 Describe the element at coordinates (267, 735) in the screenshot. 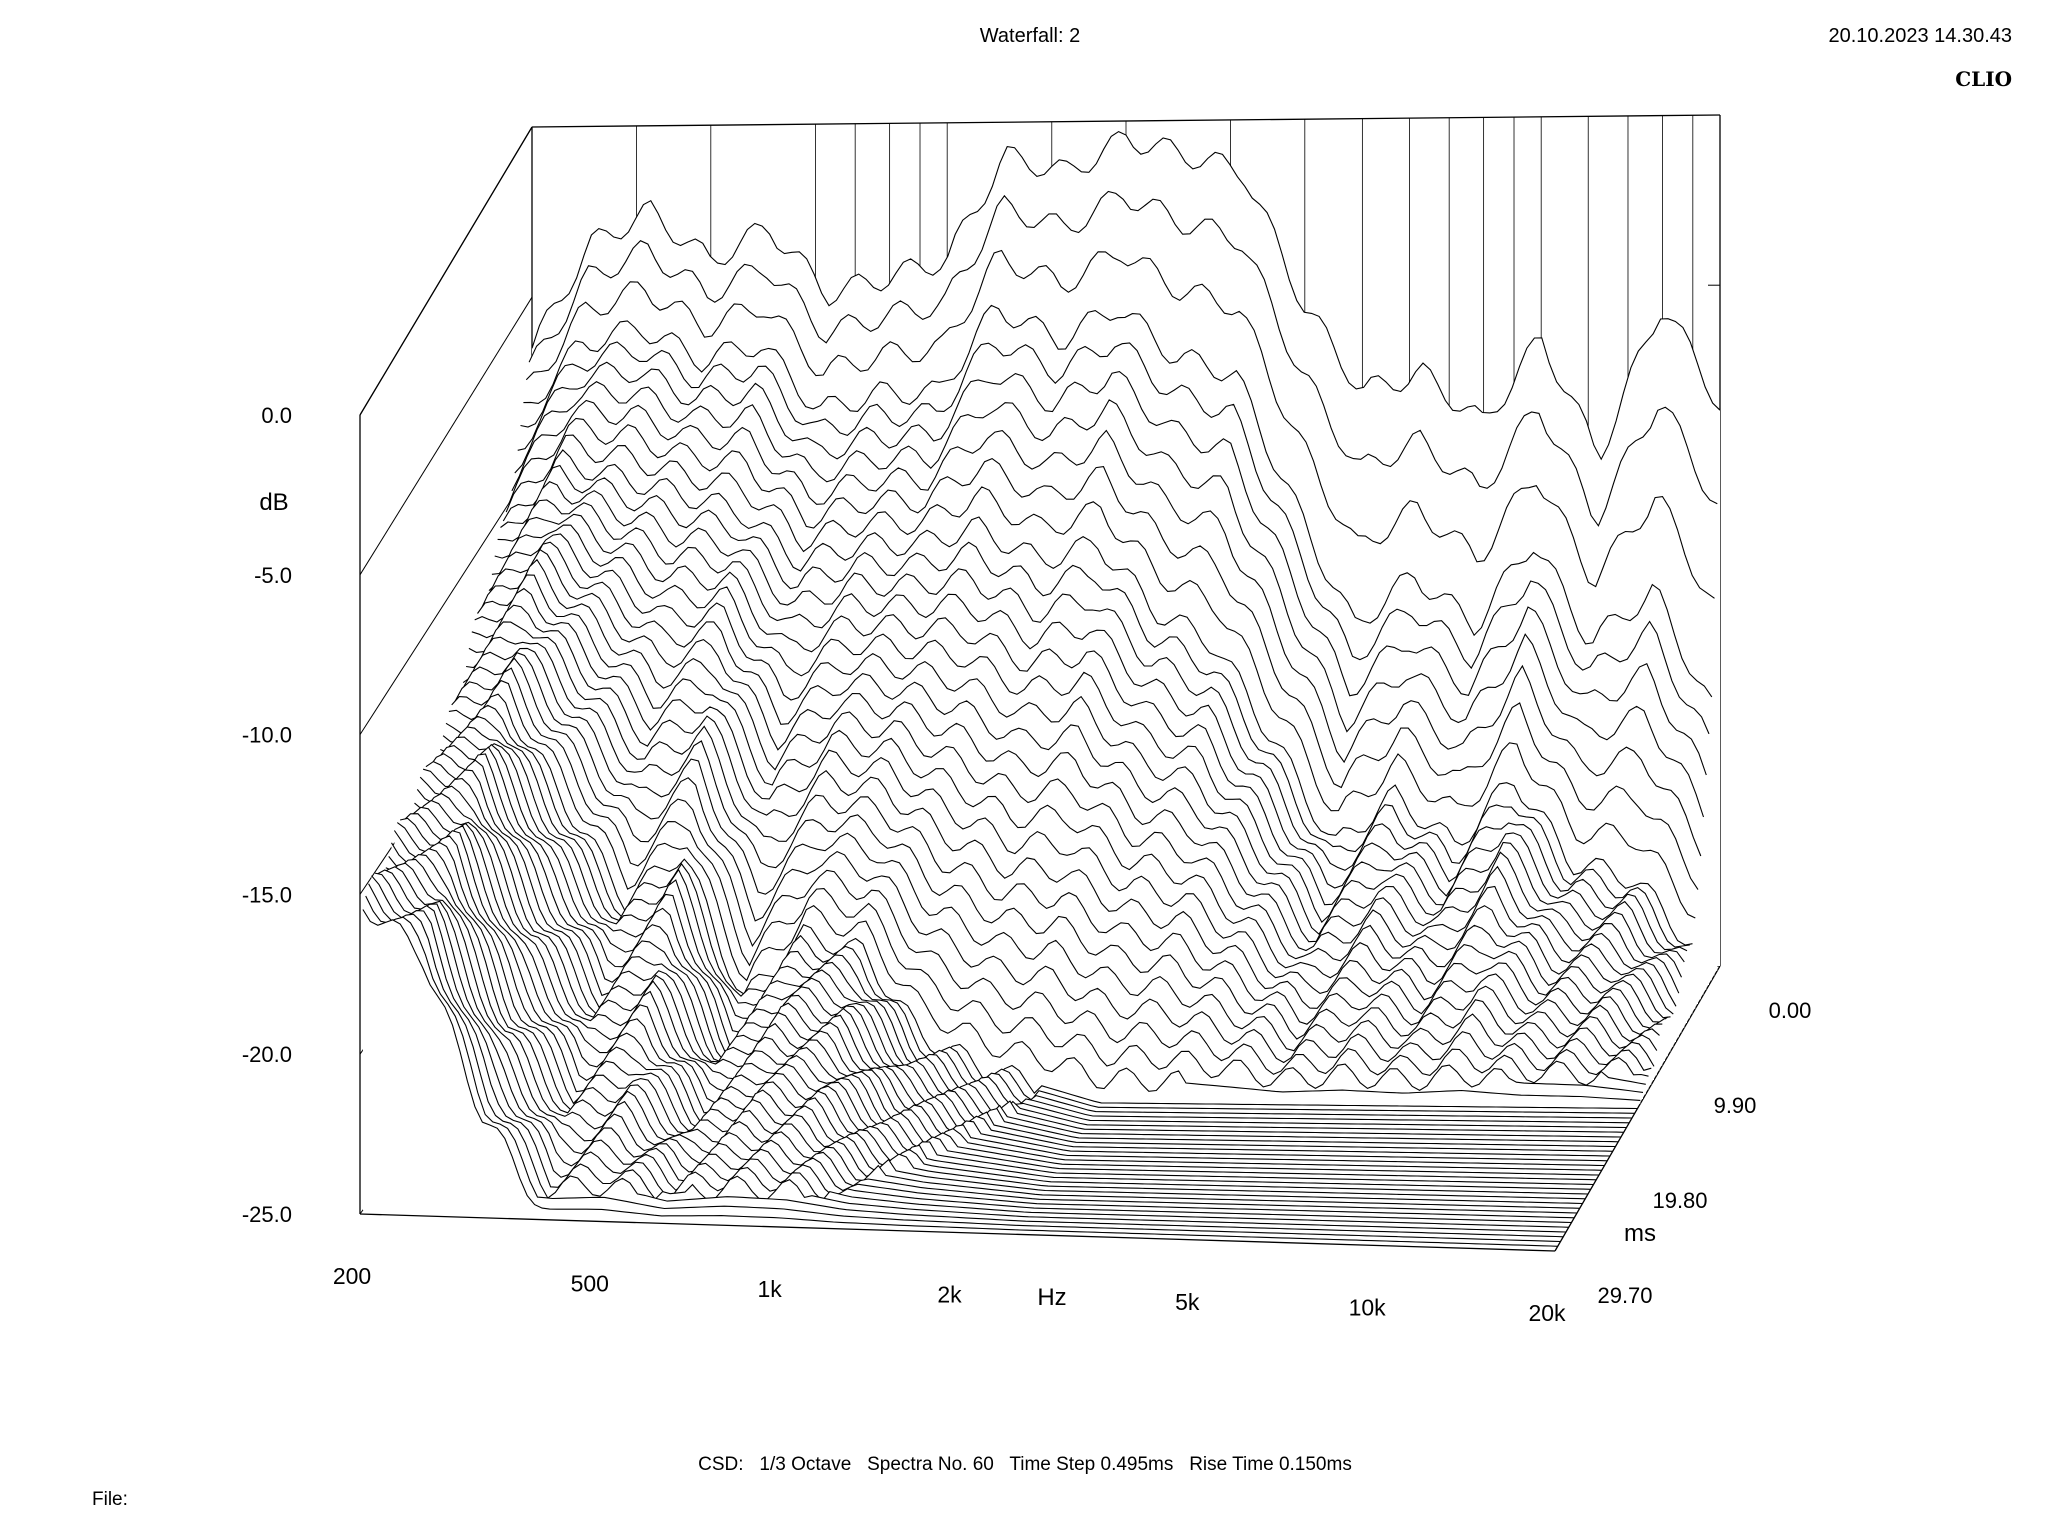

I see `y-tick-label: -10.0` at that location.